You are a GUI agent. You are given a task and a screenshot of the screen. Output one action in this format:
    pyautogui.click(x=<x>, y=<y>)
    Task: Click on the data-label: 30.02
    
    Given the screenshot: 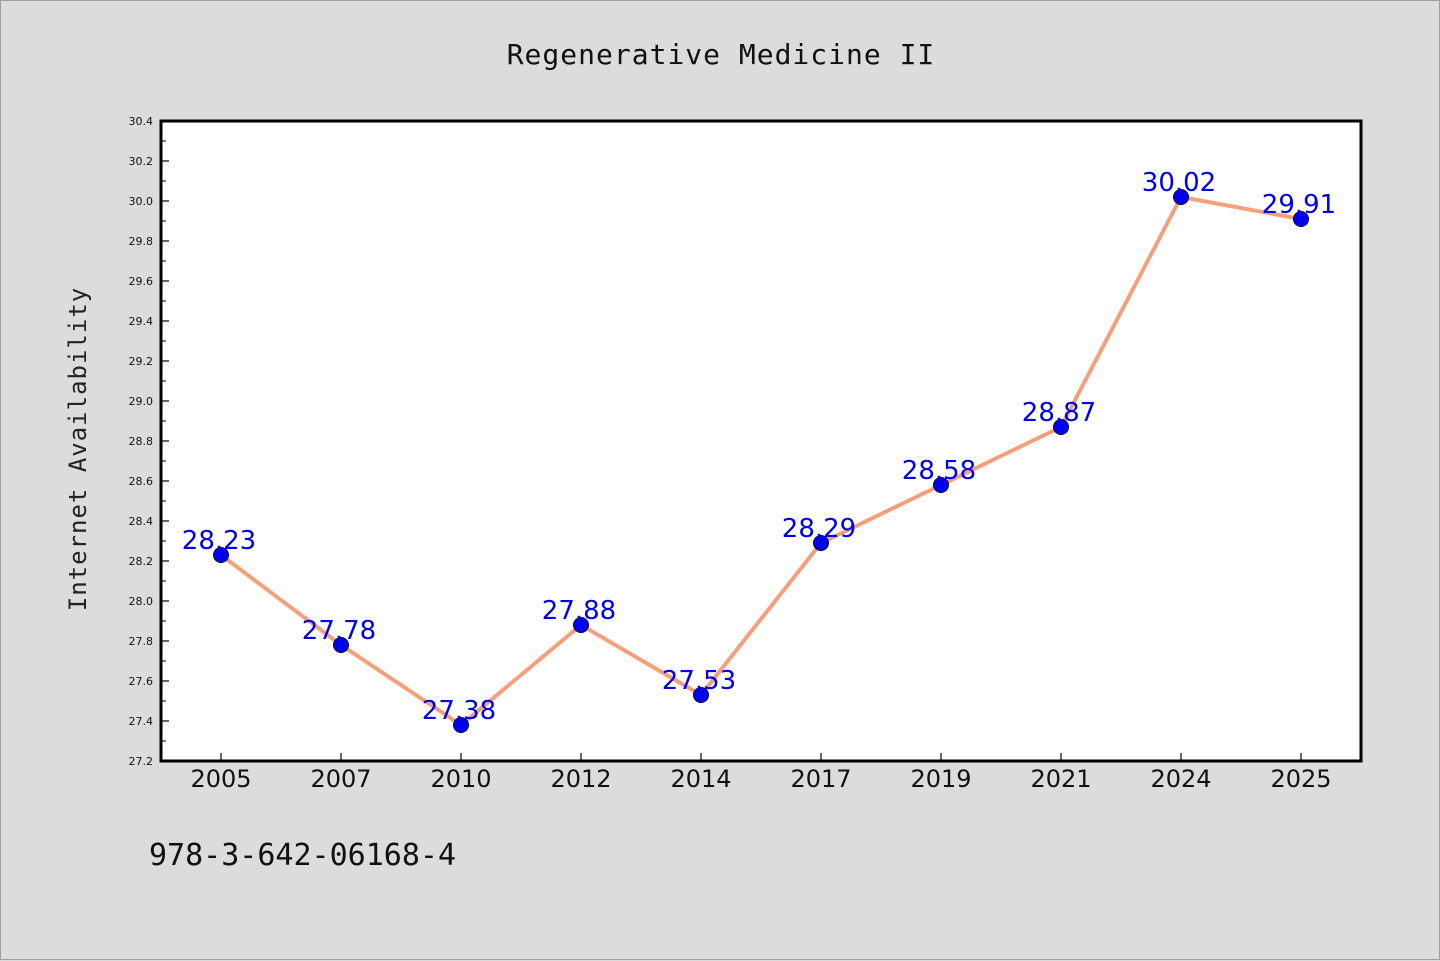 What is the action you would take?
    pyautogui.click(x=1179, y=183)
    